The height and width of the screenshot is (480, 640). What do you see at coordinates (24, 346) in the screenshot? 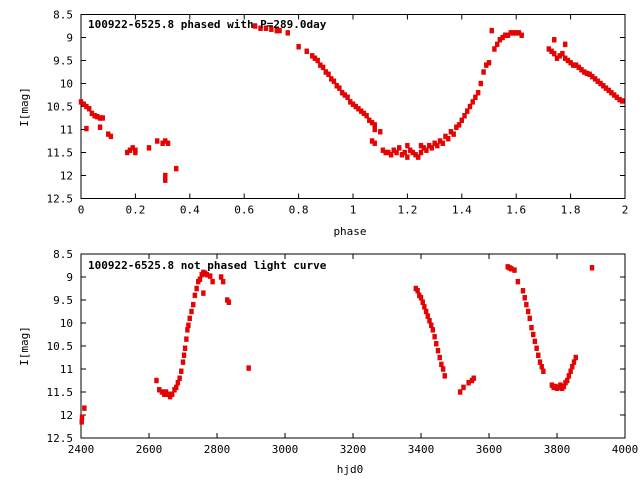
I see `y-axis-label: I[mag]` at bounding box center [24, 346].